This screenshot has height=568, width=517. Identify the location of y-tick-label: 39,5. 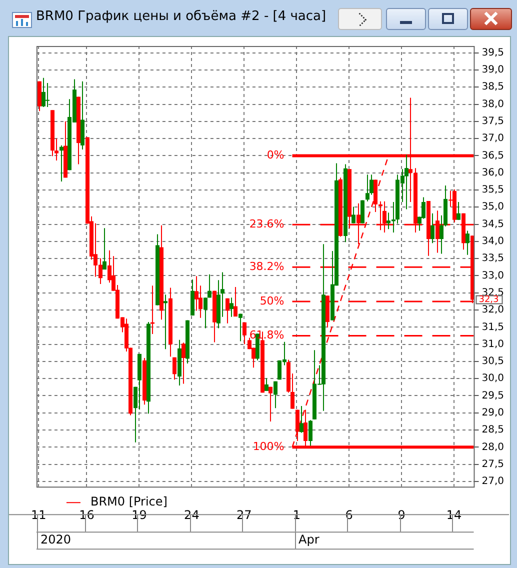
(493, 52).